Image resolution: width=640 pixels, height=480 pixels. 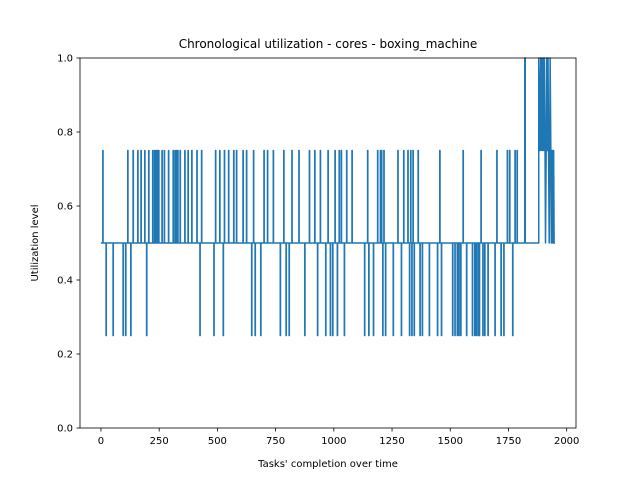 I want to click on x-tick-label: 1500, so click(x=450, y=441).